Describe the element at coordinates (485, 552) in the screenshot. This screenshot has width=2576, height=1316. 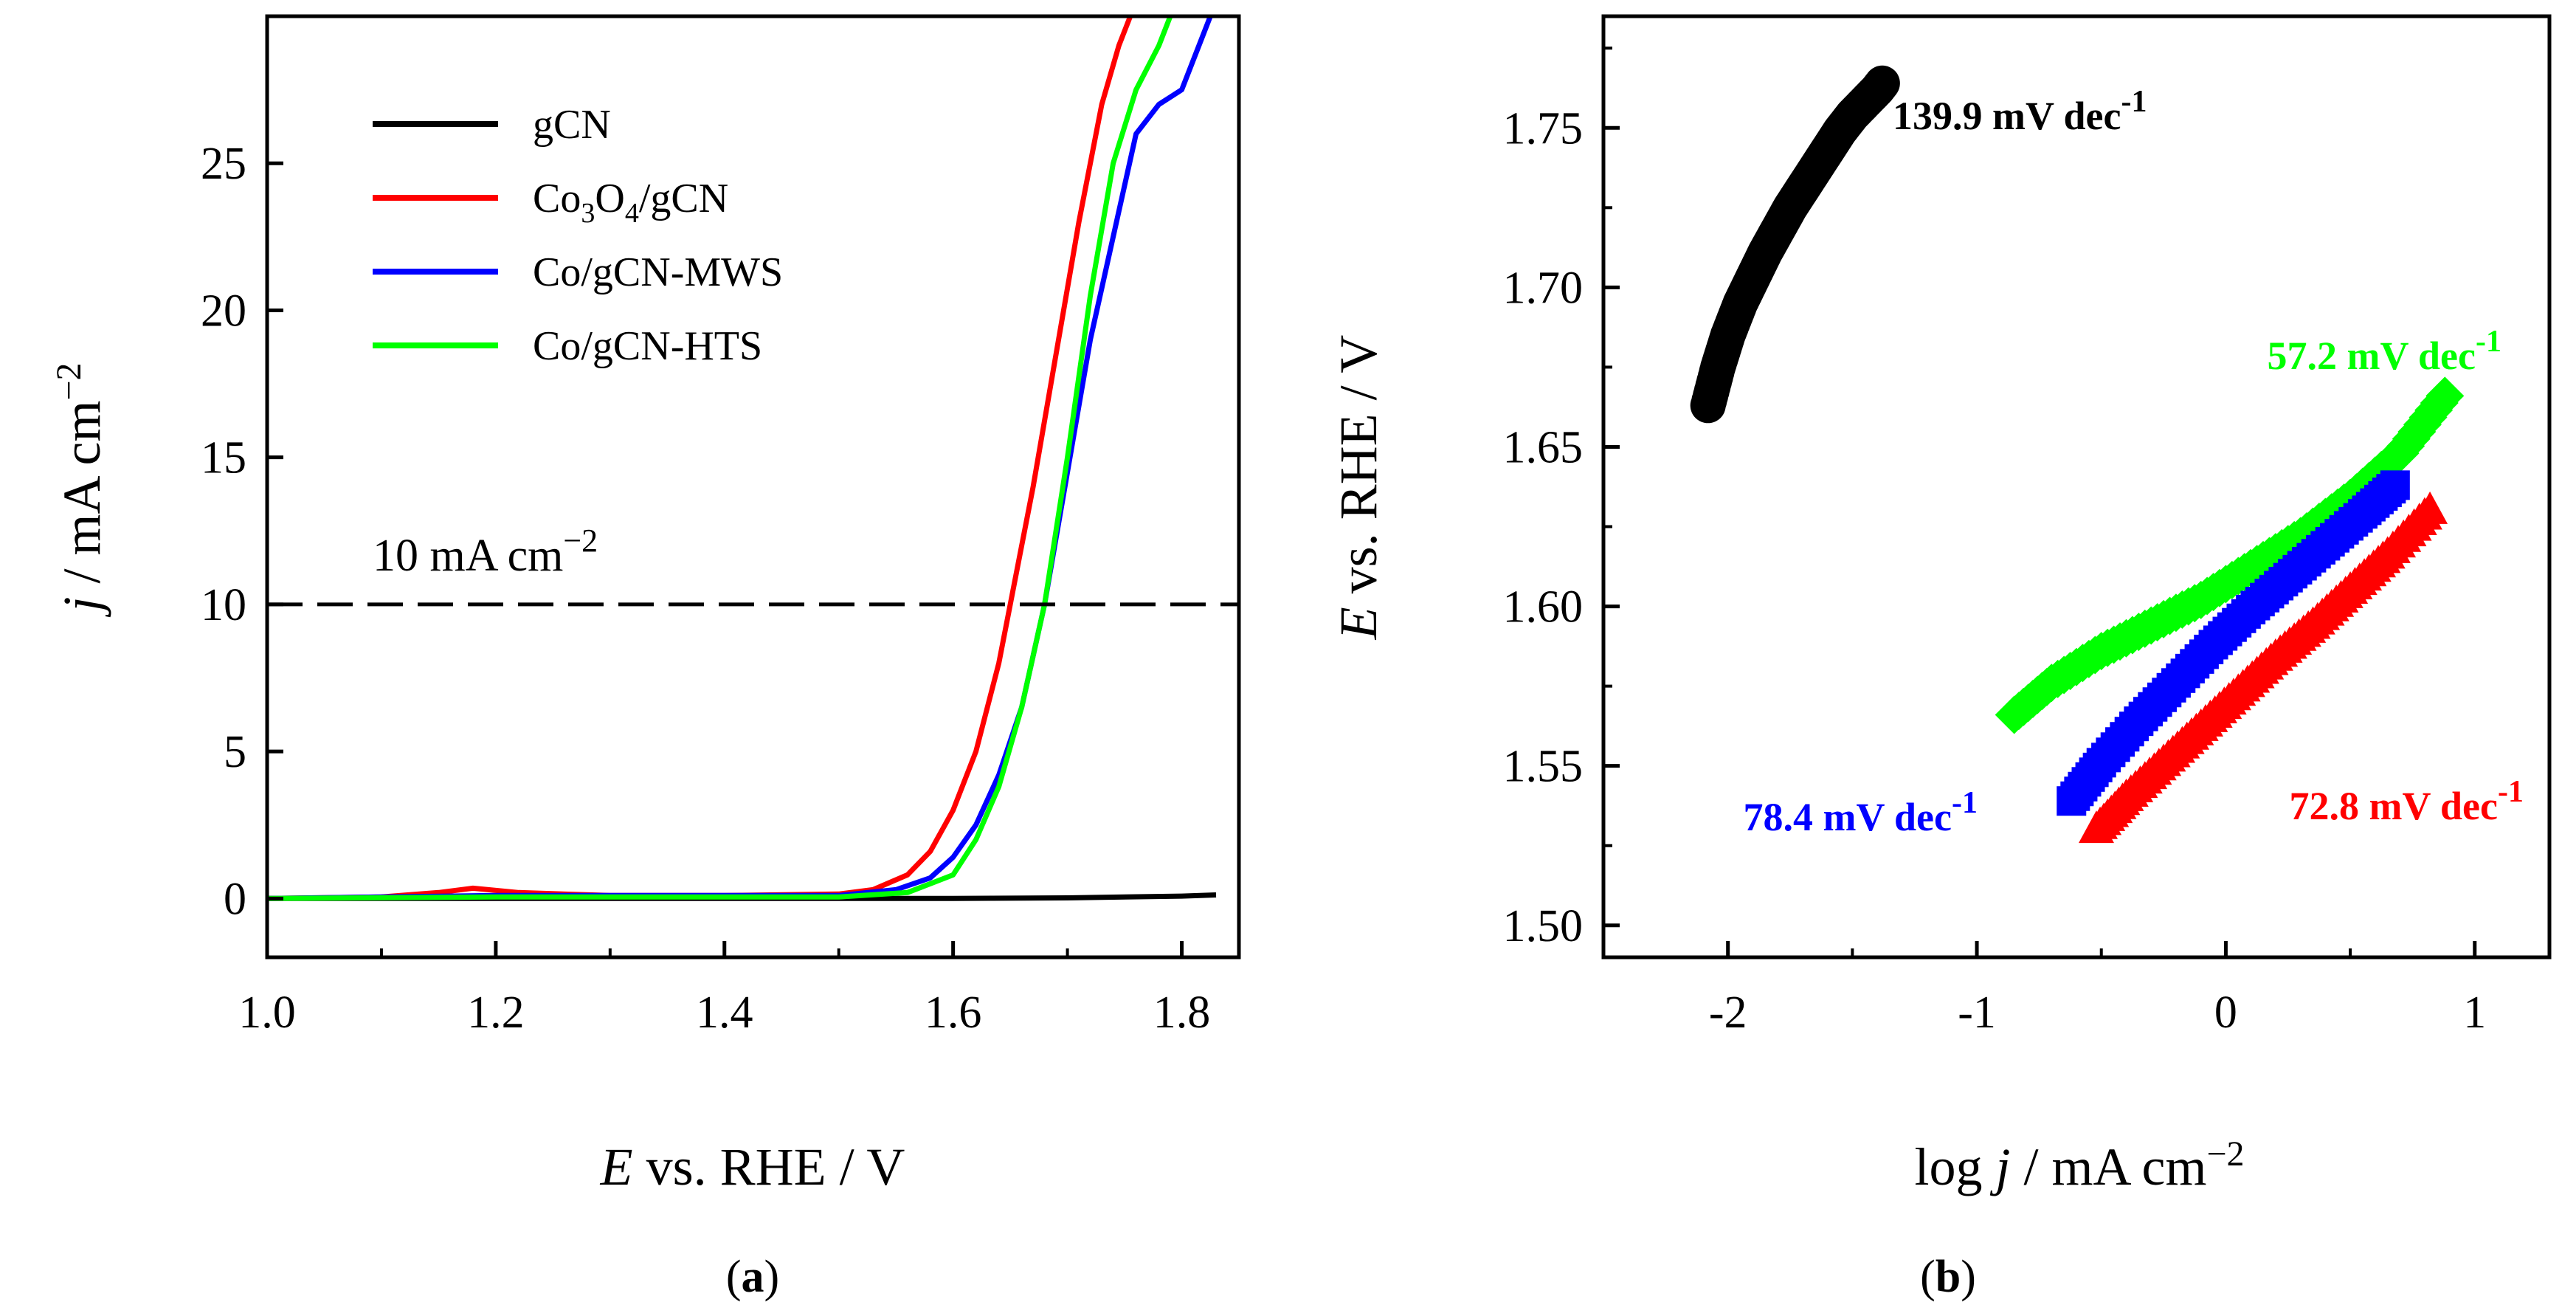
I see `reference-line-label: 10 mA cm−2` at that location.